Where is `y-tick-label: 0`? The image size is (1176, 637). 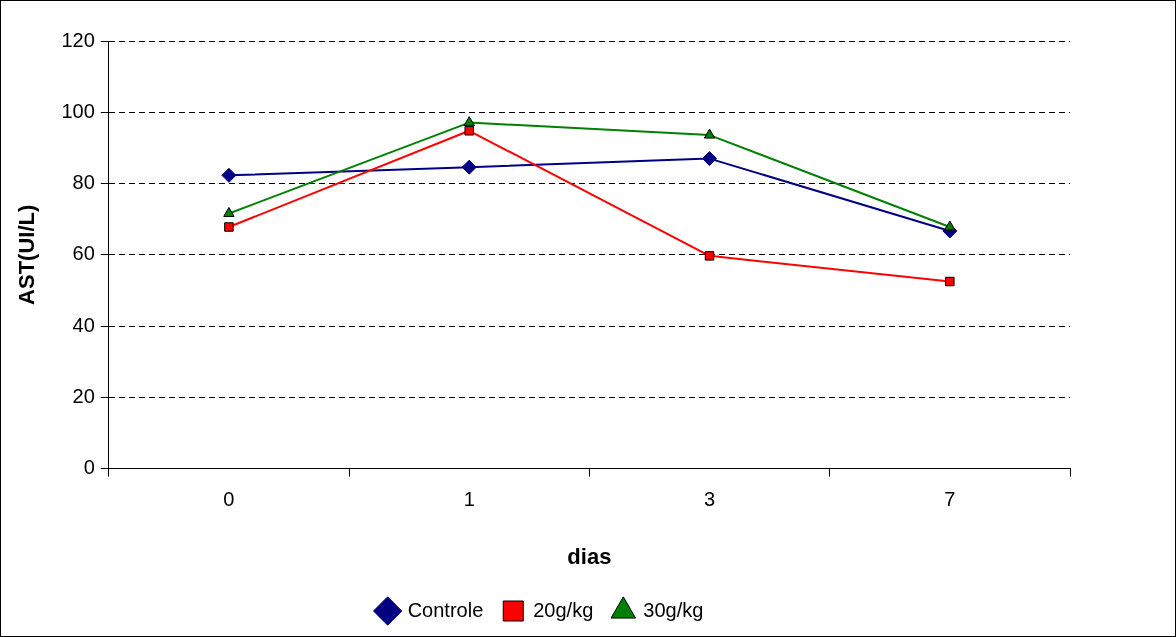
y-tick-label: 0 is located at coordinates (89, 467).